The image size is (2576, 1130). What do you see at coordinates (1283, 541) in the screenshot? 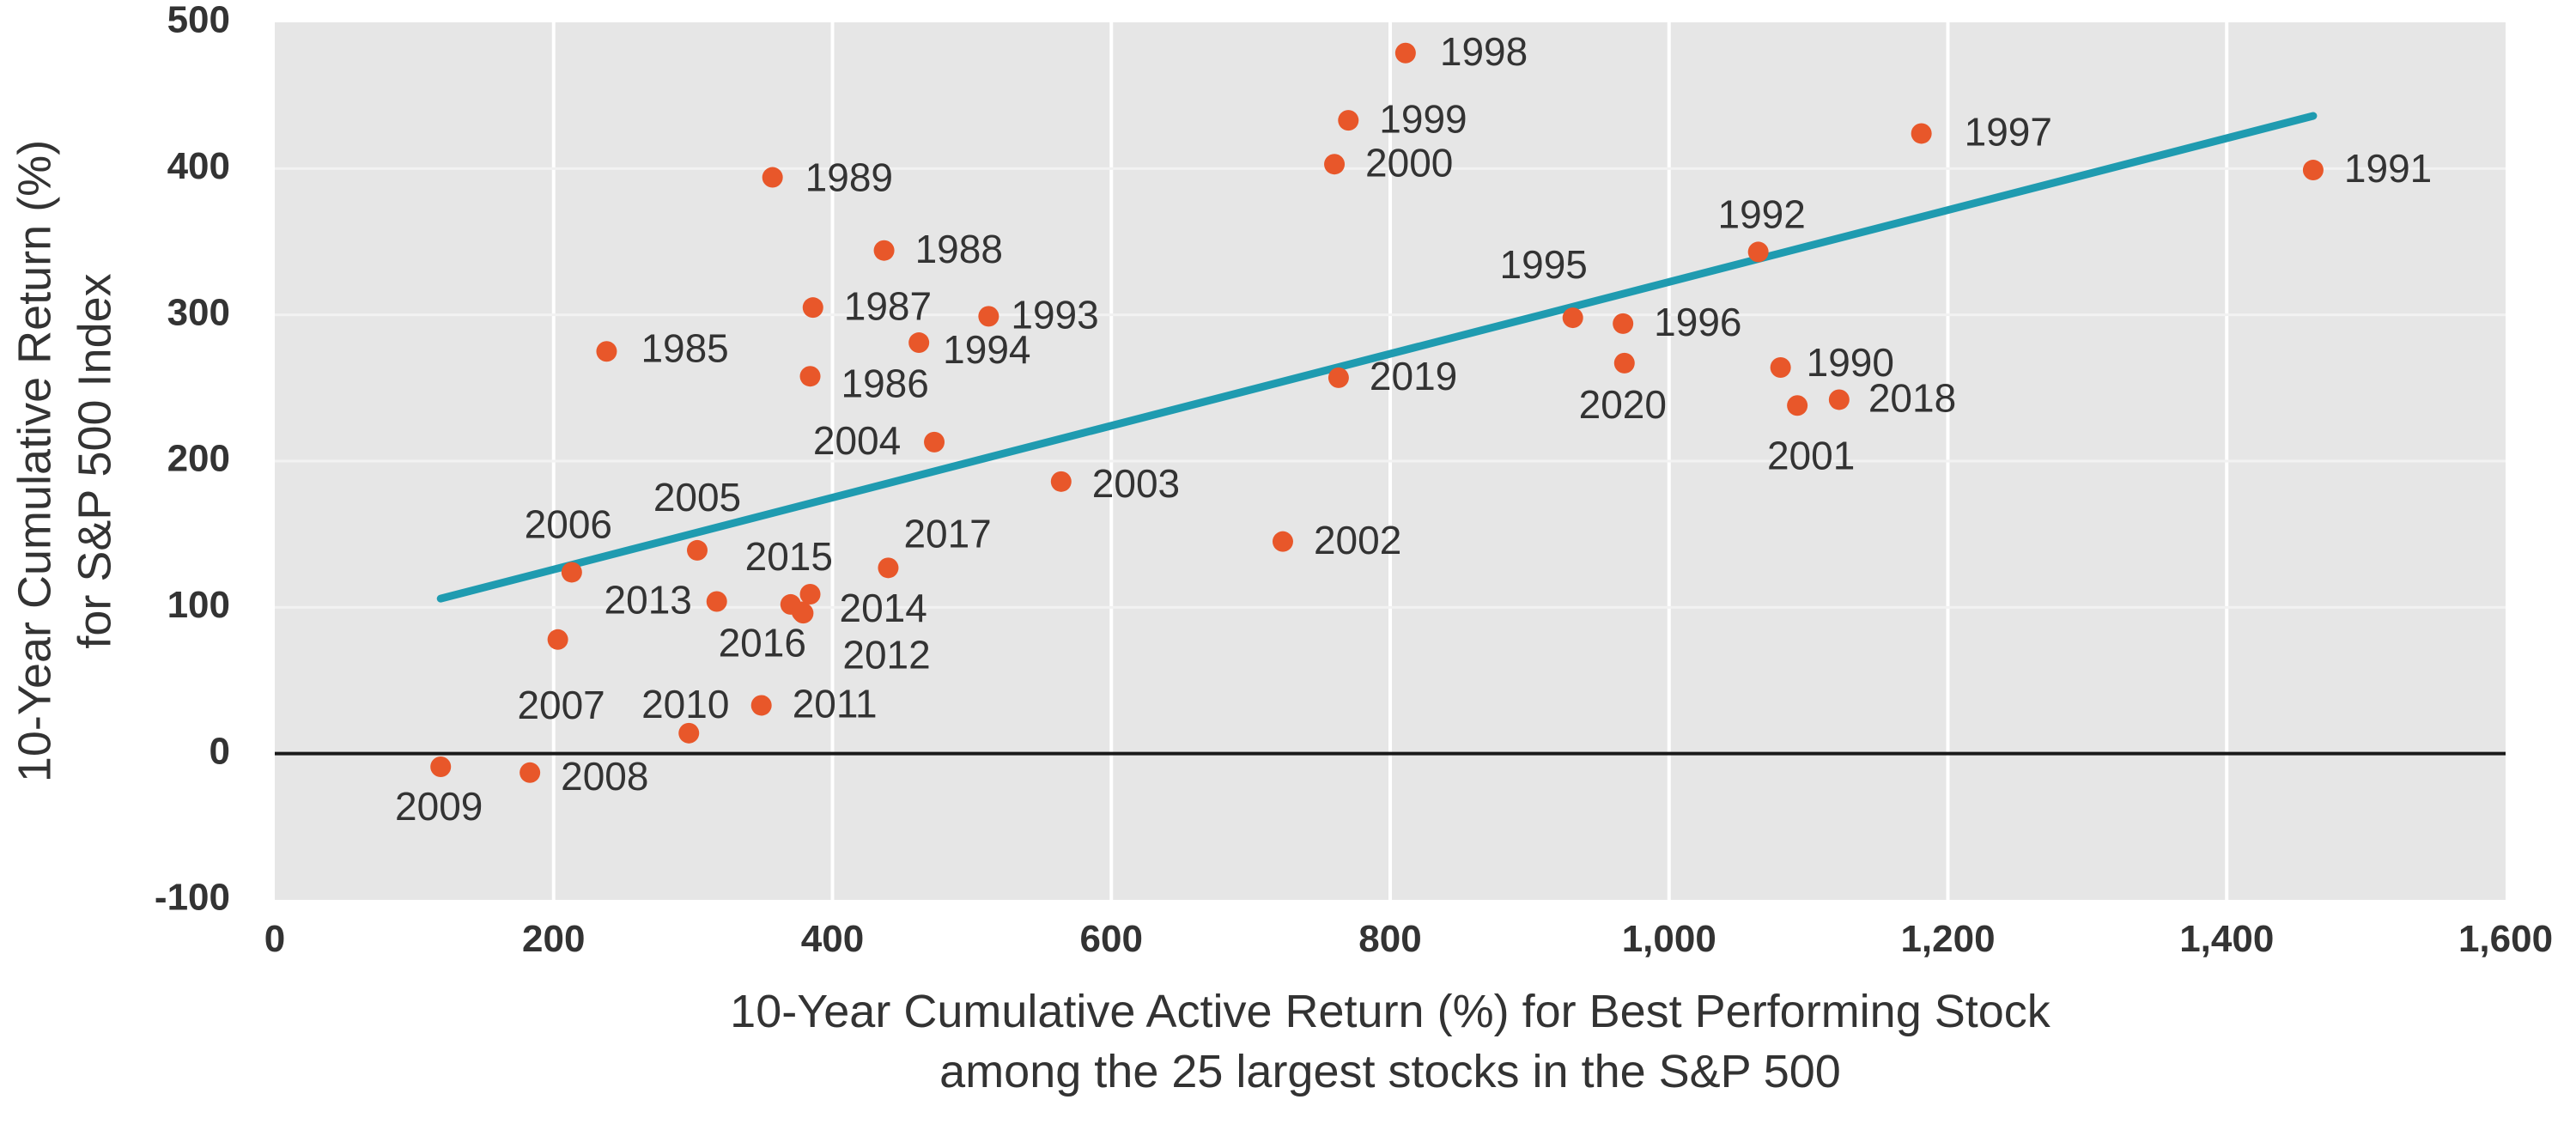
I see `point-2002` at bounding box center [1283, 541].